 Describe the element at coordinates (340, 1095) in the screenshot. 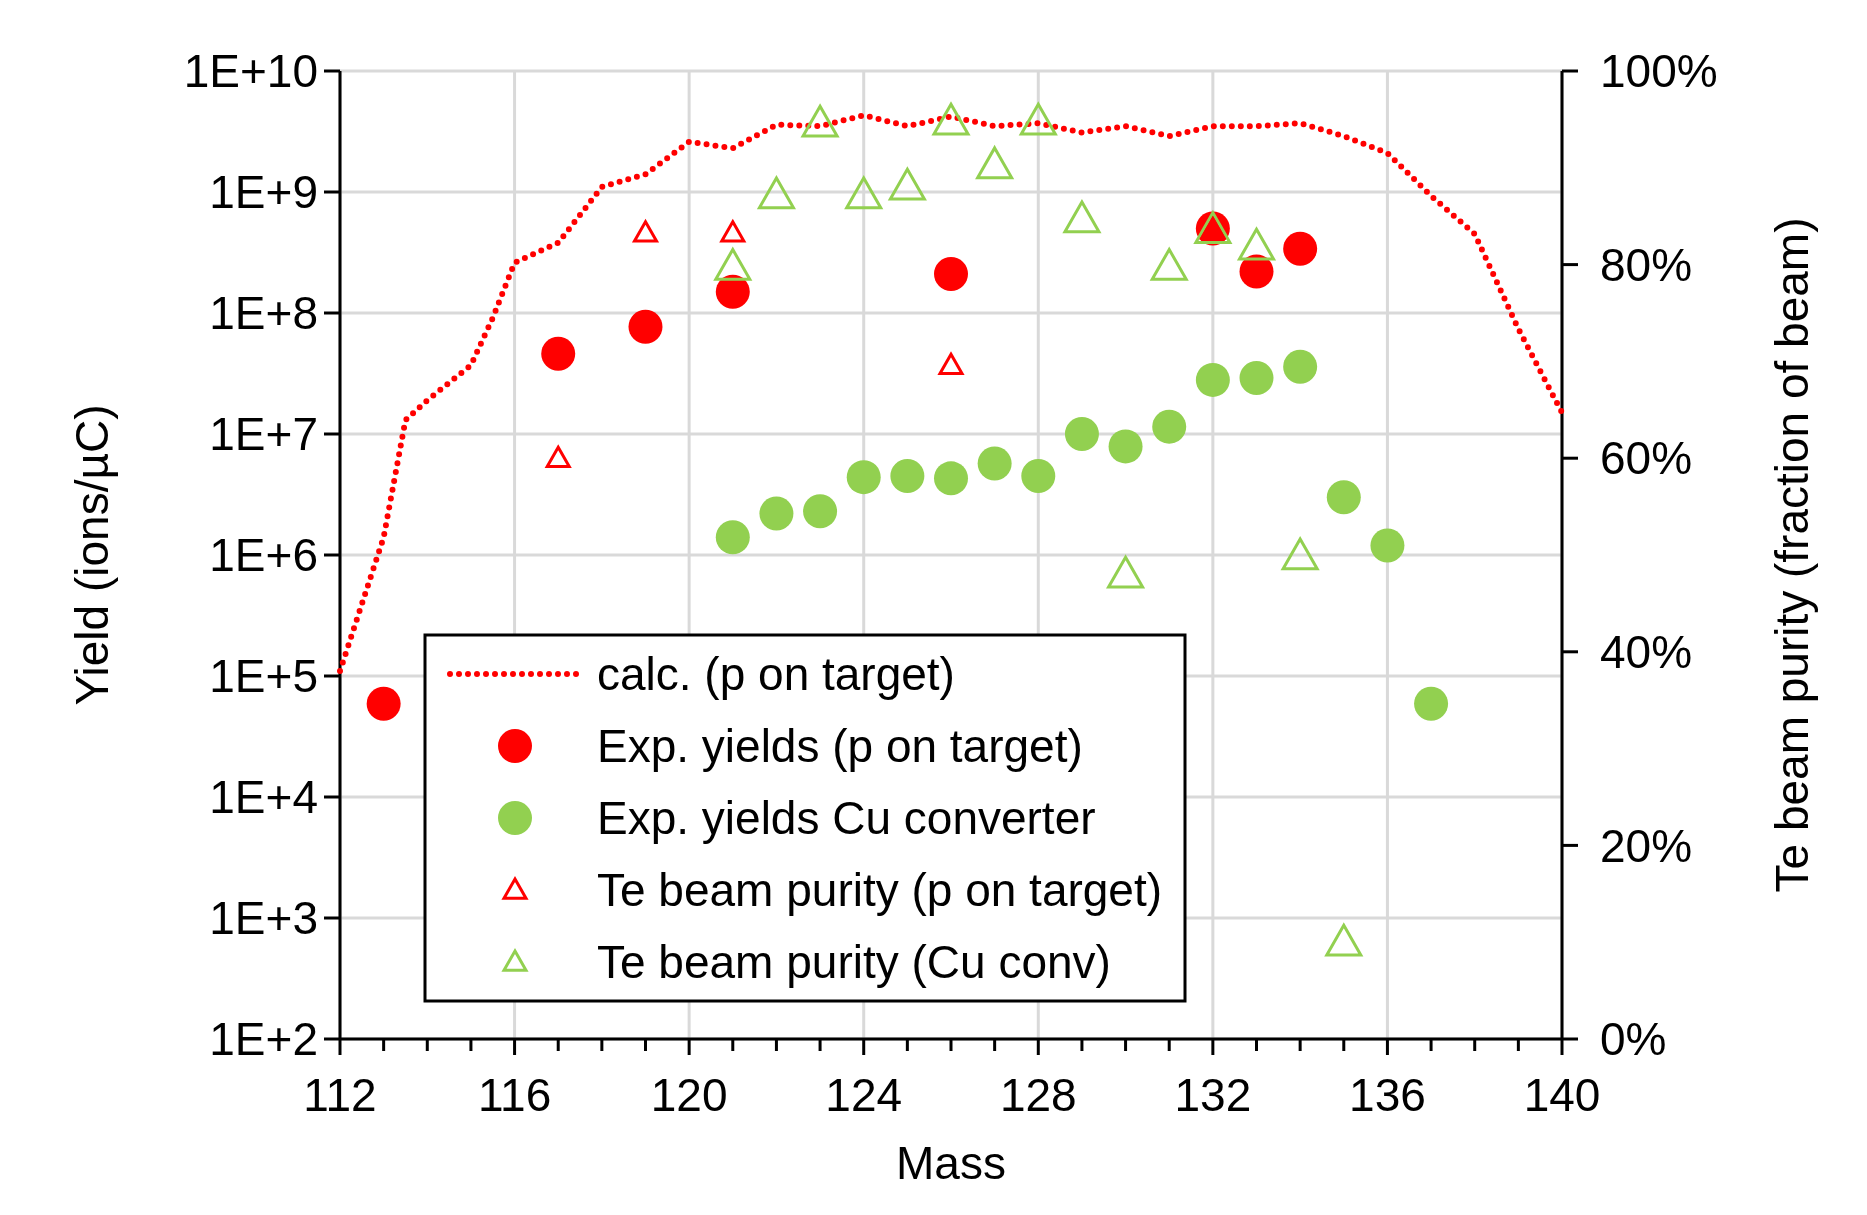

I see `x-tick-label: 112` at that location.